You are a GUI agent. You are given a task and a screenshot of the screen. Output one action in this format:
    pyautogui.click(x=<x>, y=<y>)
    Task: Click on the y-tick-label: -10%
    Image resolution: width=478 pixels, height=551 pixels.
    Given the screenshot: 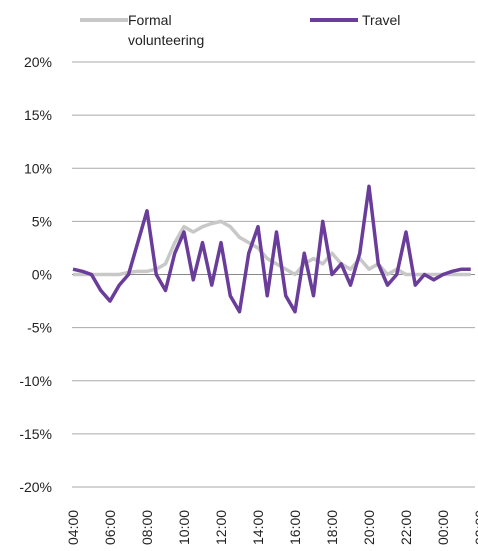 What is the action you would take?
    pyautogui.click(x=35, y=381)
    